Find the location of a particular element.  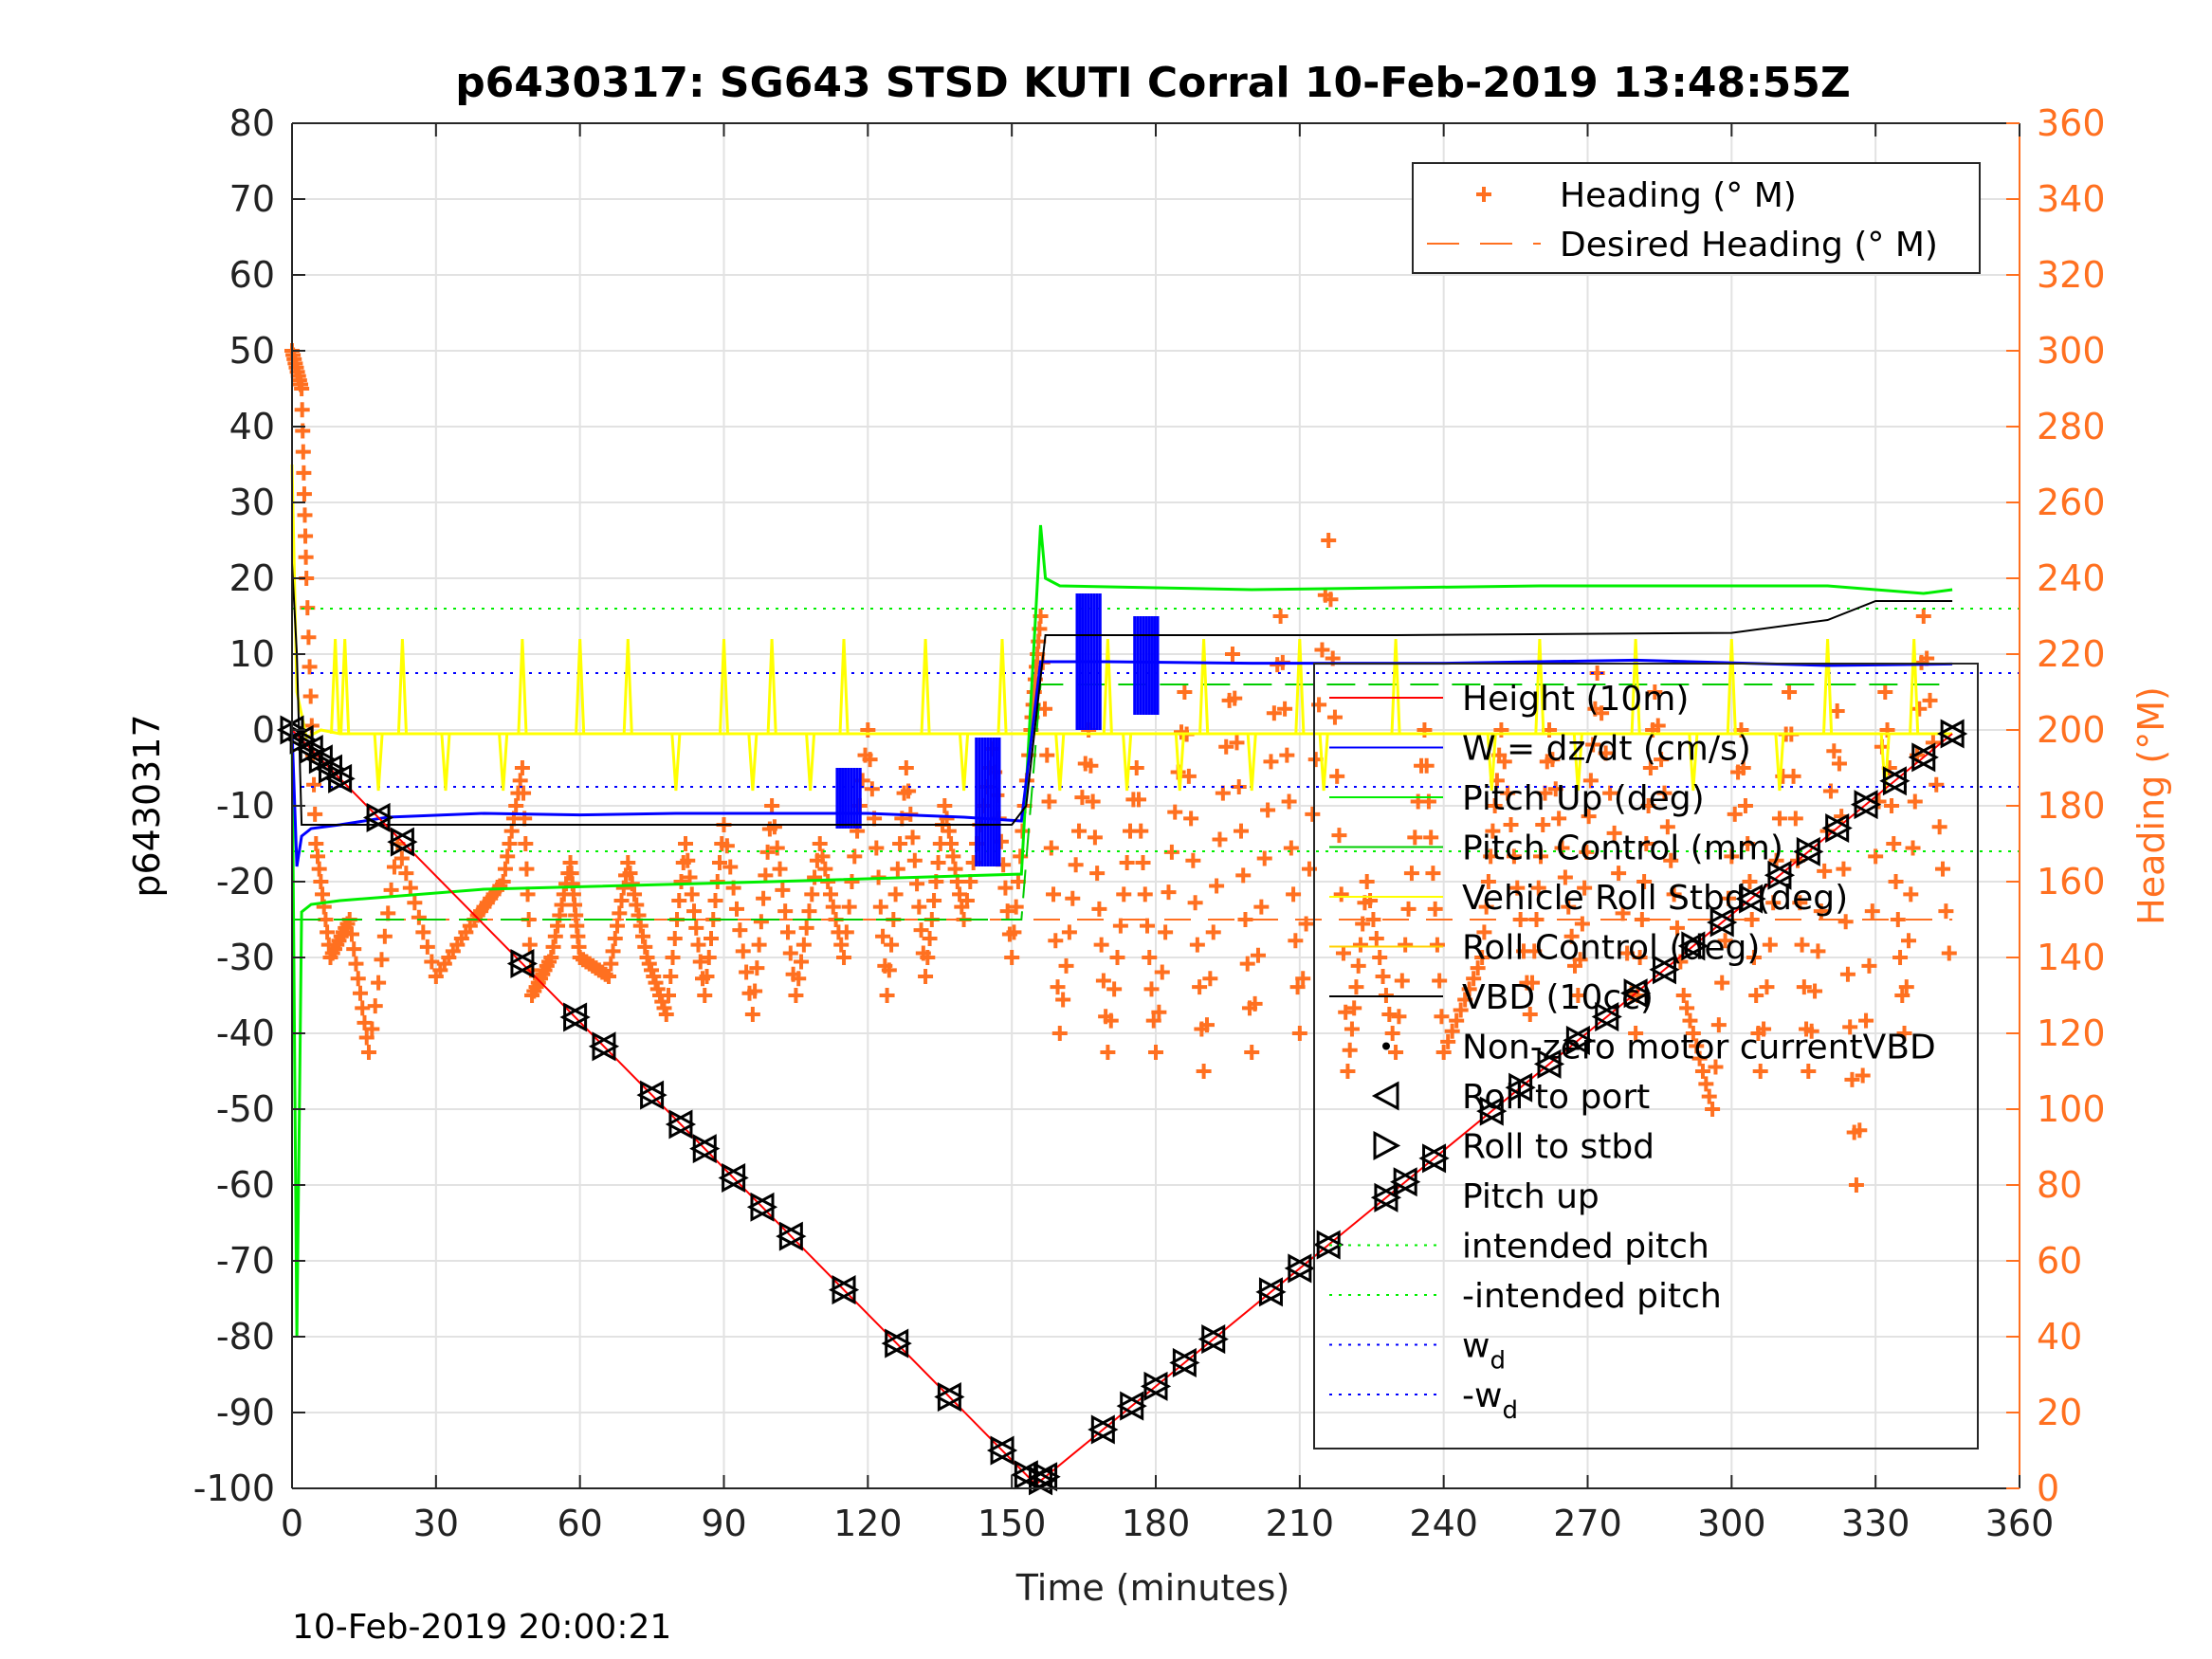

y-left-tick-label: 70 is located at coordinates (252, 199).